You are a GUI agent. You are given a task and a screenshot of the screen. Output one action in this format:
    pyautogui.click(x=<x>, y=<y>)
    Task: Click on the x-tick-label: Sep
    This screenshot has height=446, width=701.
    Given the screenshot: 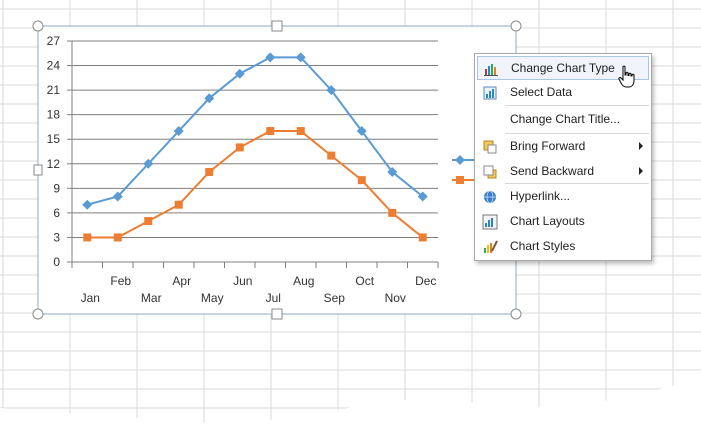 What is the action you would take?
    pyautogui.click(x=335, y=298)
    